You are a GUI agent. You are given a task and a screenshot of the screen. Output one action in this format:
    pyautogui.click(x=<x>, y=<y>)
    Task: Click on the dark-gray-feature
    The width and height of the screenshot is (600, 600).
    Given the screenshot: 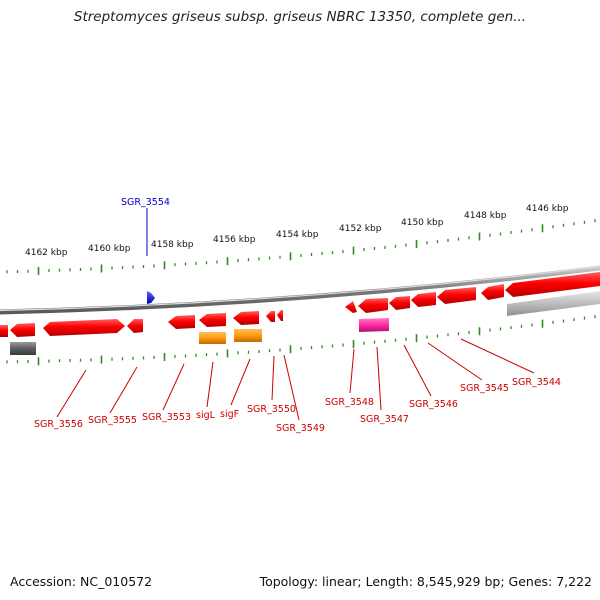 What is the action you would take?
    pyautogui.click(x=23, y=348)
    